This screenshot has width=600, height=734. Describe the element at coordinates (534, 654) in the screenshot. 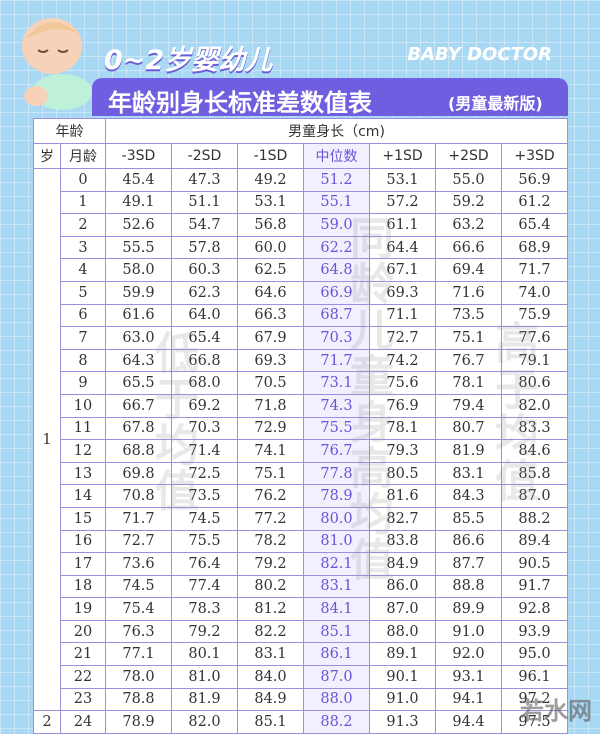

I see `value-cell: 95.0` at that location.